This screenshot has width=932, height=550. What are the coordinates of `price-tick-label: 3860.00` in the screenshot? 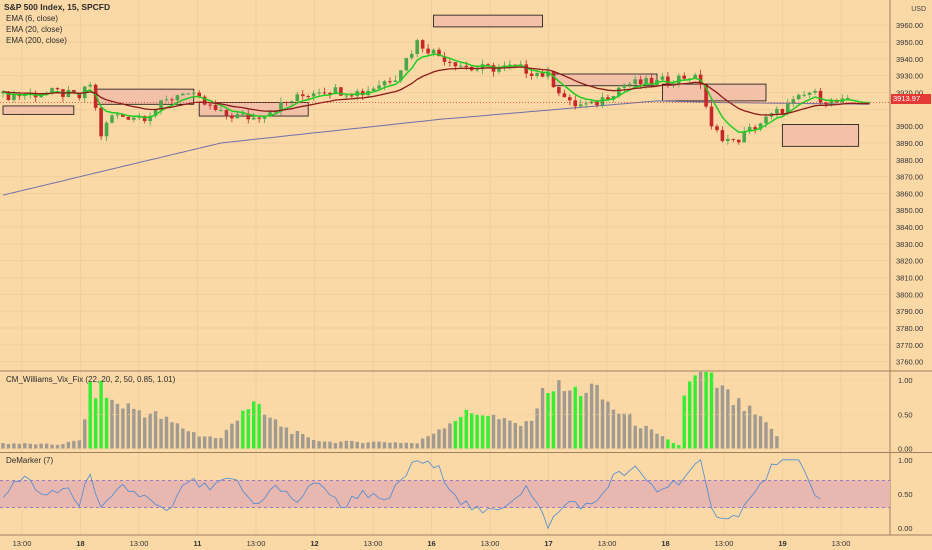 It's located at (909, 193).